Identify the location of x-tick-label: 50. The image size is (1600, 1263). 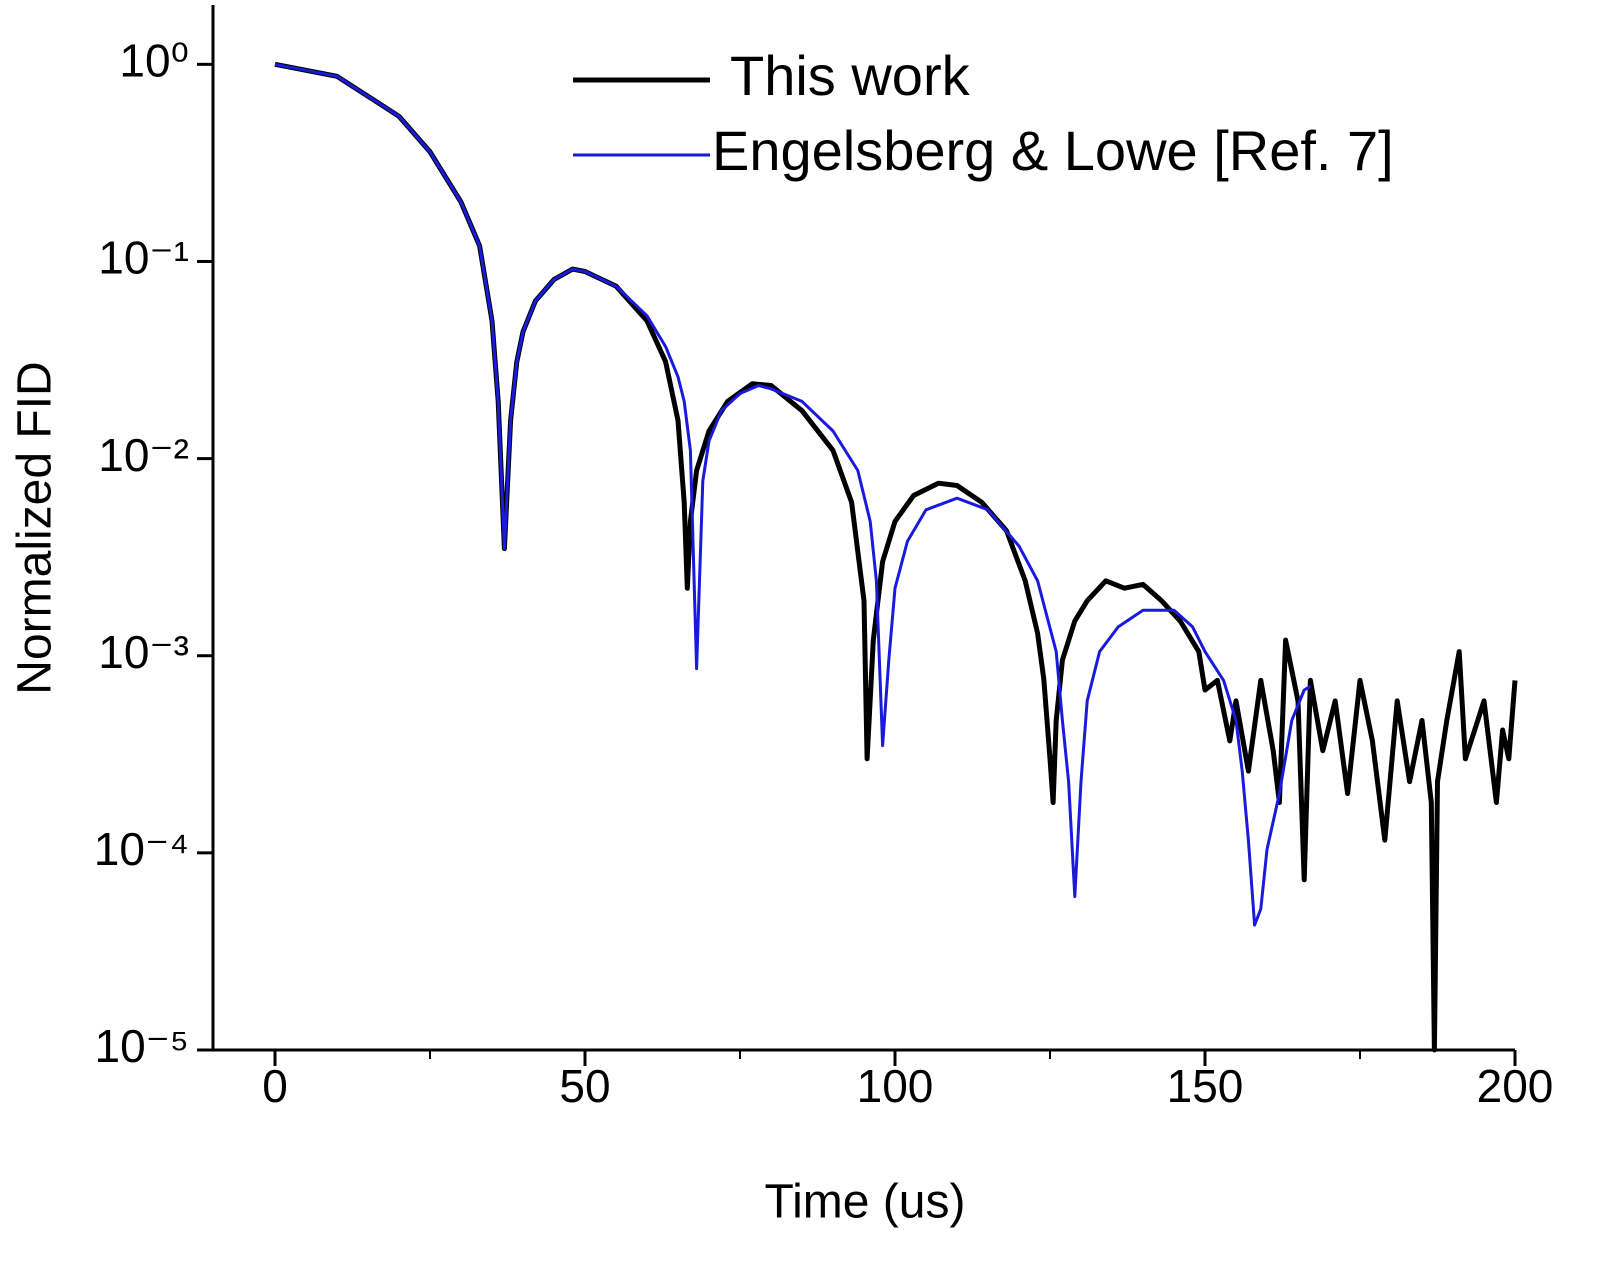
(584, 1086).